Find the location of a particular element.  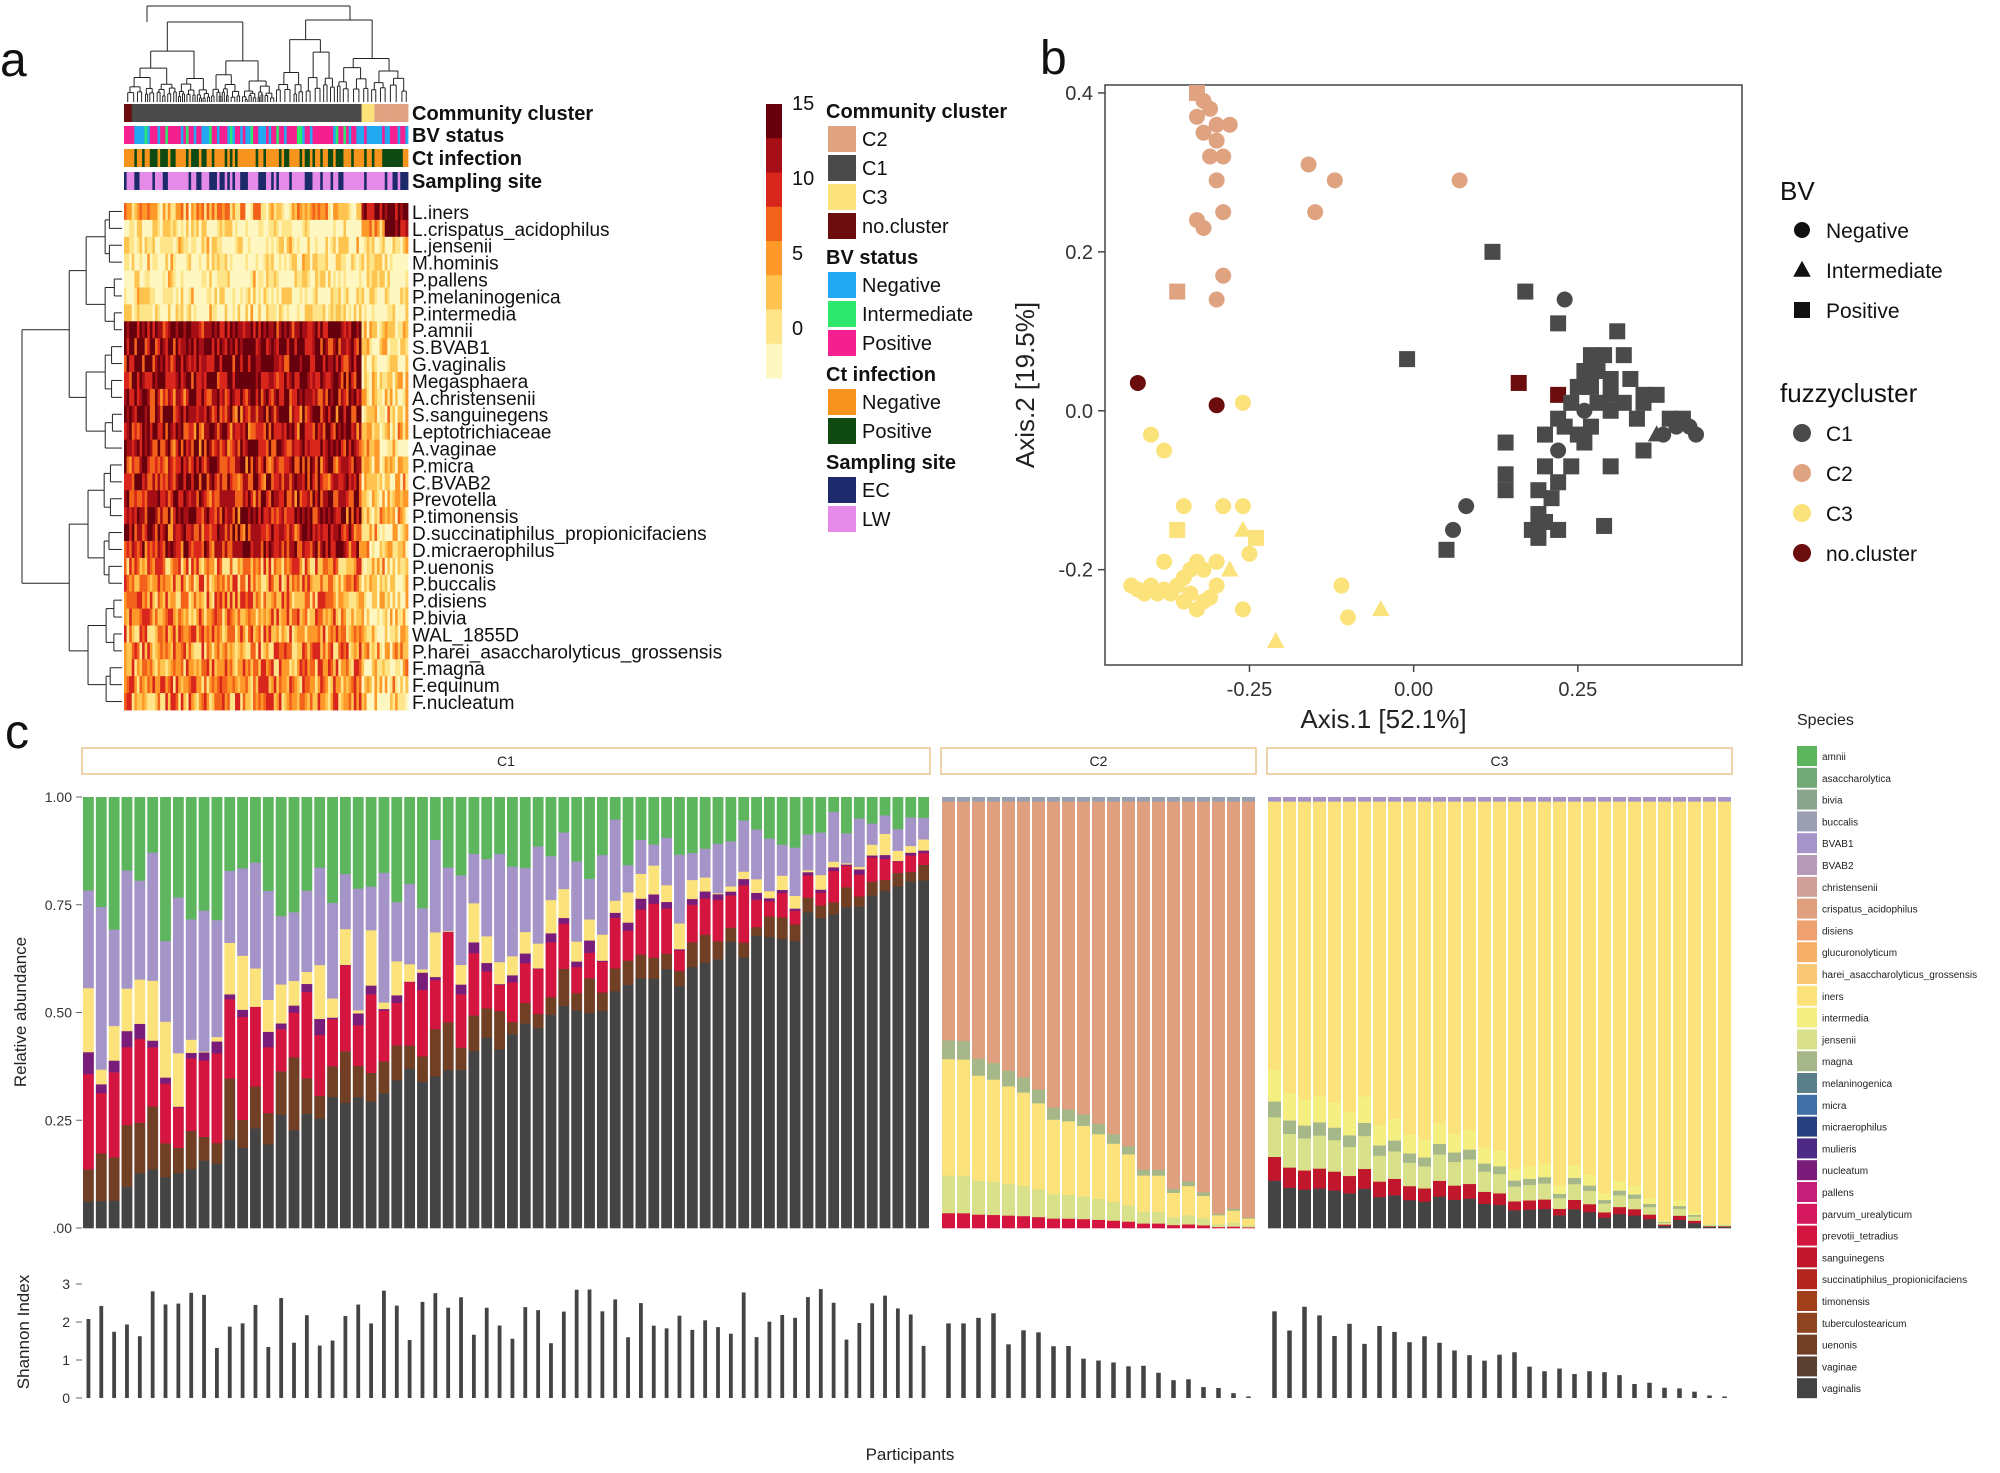

legend-title: BV status is located at coordinates (872, 258).